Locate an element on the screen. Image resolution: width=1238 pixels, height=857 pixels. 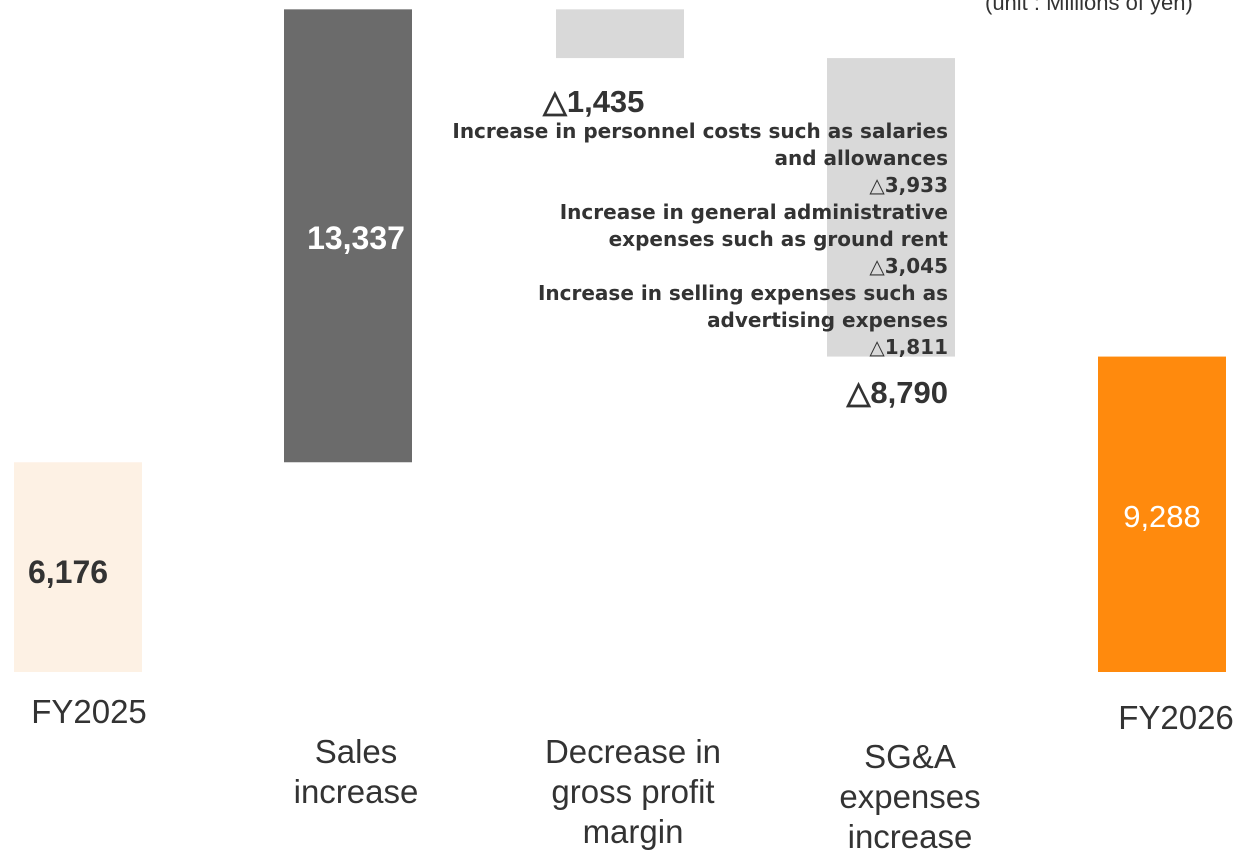
category-label-sga-increase: SG&A expenses increase is located at coordinates (910, 777).